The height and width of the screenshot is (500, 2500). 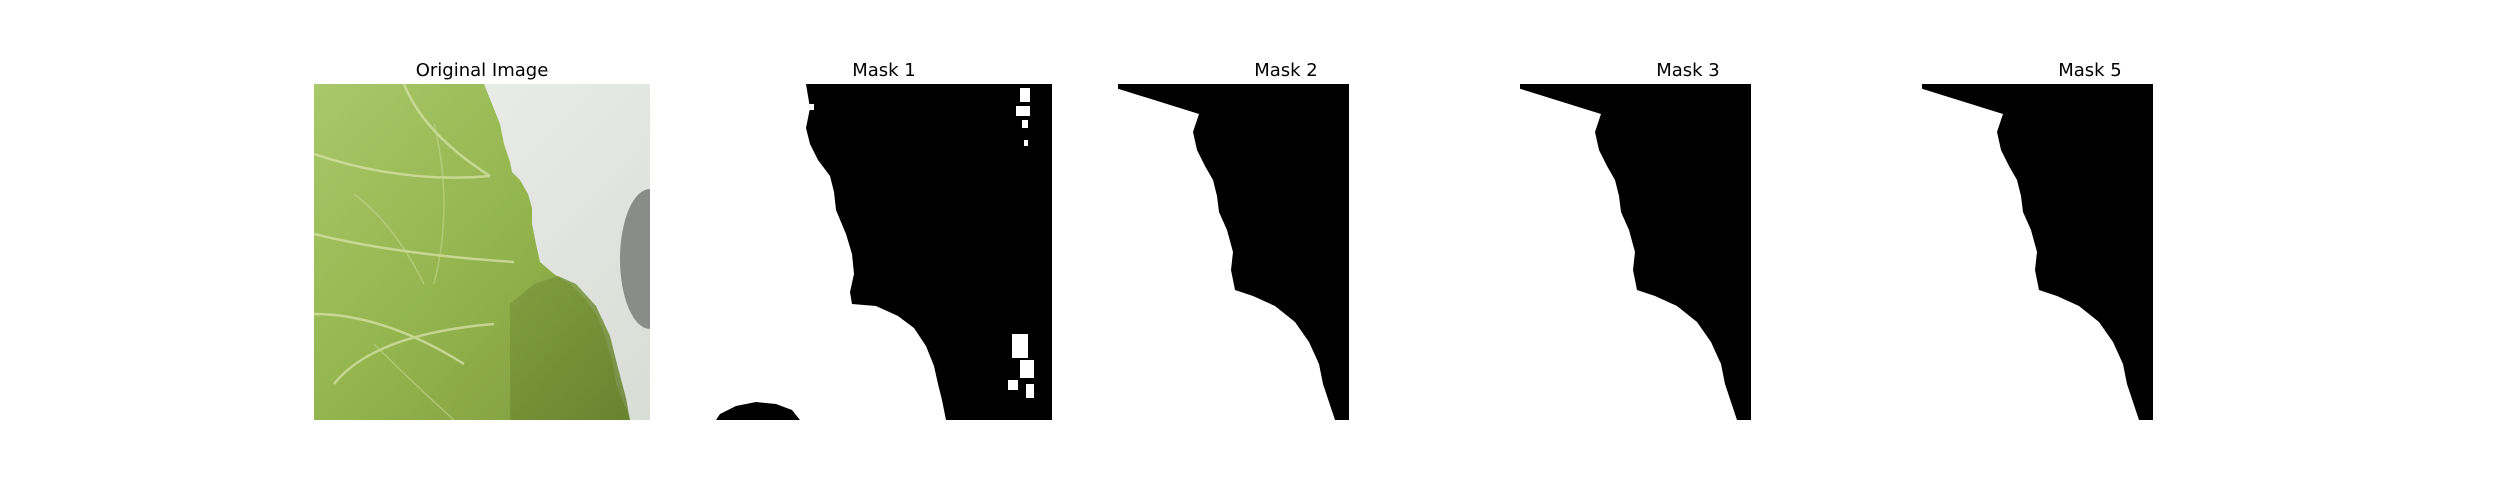 I want to click on mask-5-image, so click(x=2090, y=252).